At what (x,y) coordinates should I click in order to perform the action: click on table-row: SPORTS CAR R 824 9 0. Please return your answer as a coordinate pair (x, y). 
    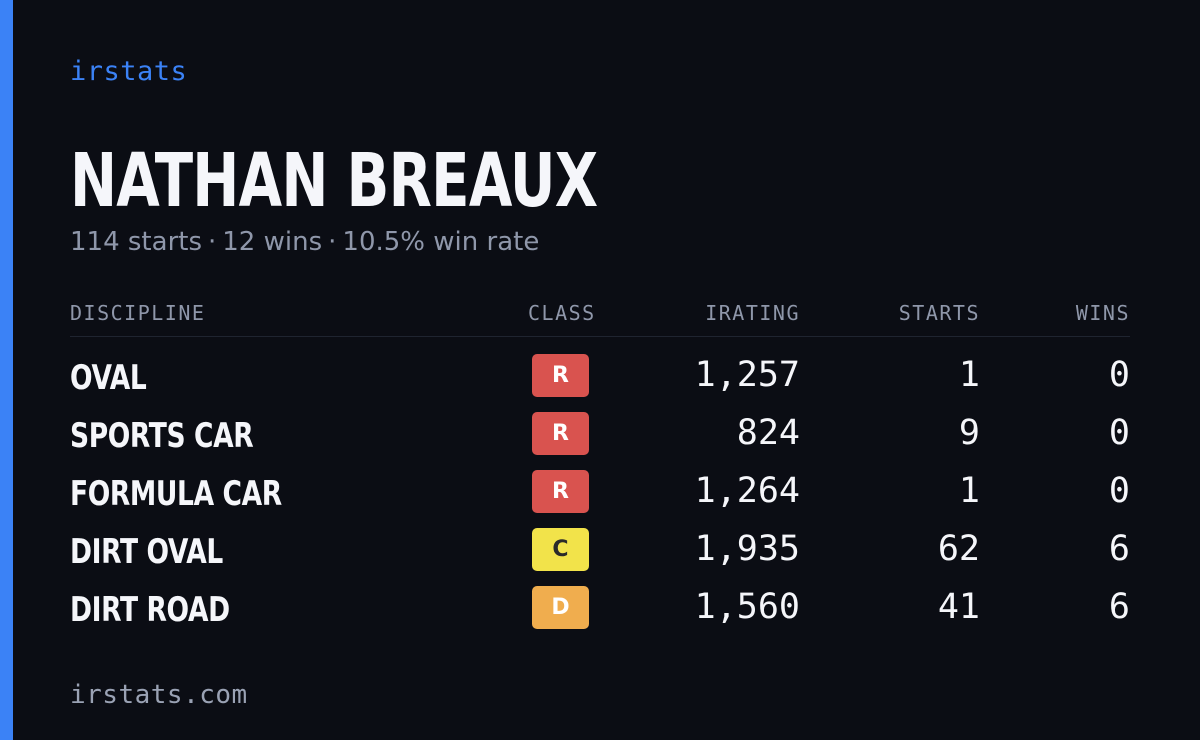
    Looking at the image, I should click on (600, 441).